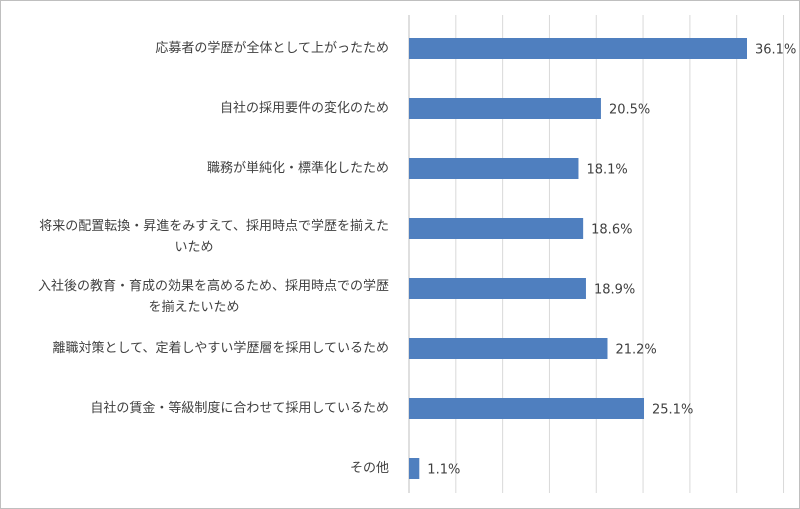  I want to click on category-label-line: 応募者の学歴が全体として上がったため, so click(272, 48).